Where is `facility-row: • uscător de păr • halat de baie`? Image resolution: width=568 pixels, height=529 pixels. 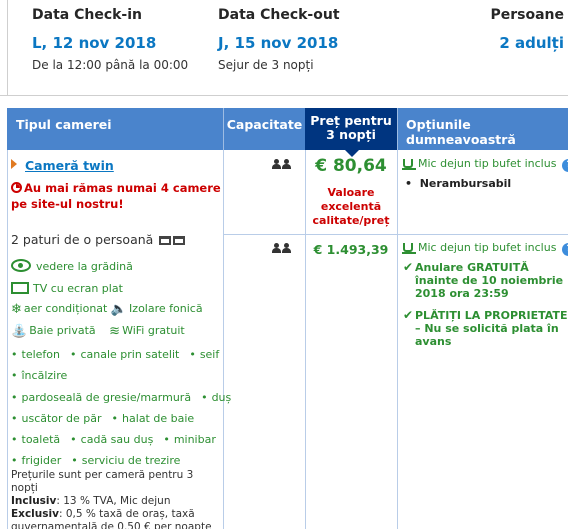
facility-row: • uscător de păr • halat de baie is located at coordinates (103, 418).